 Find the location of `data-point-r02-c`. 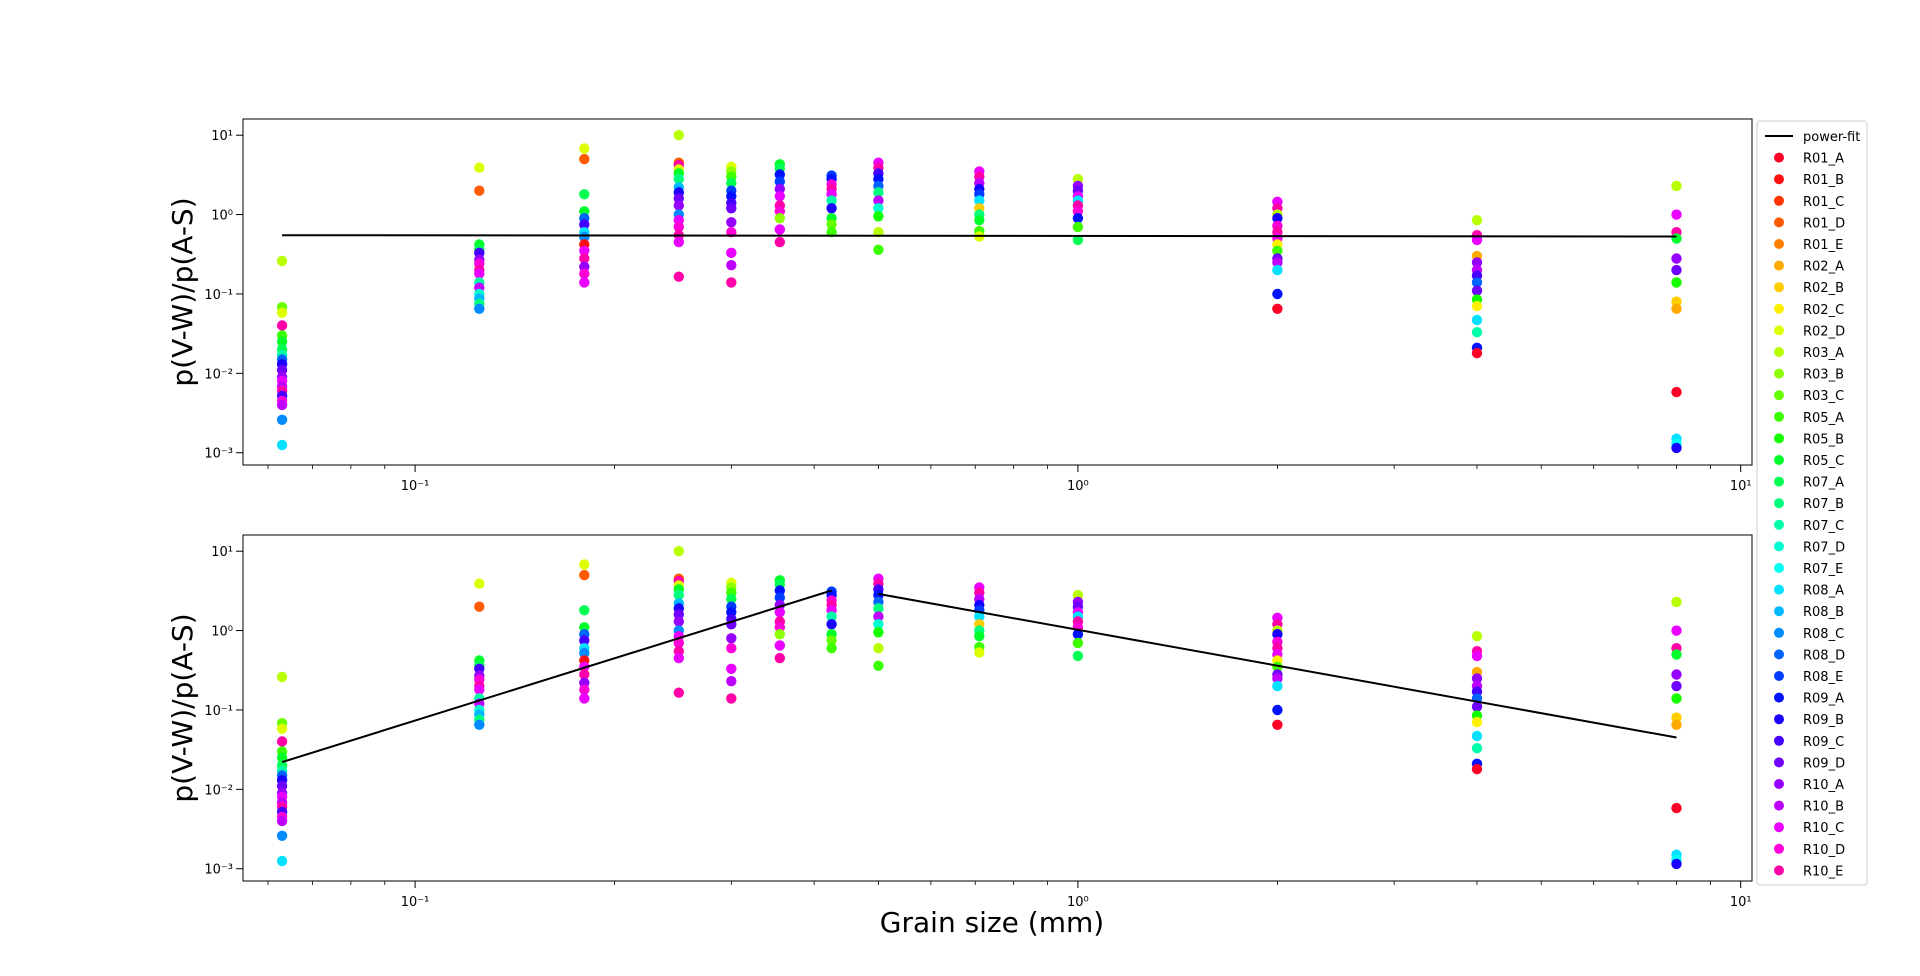

data-point-r02-c is located at coordinates (1477, 306).